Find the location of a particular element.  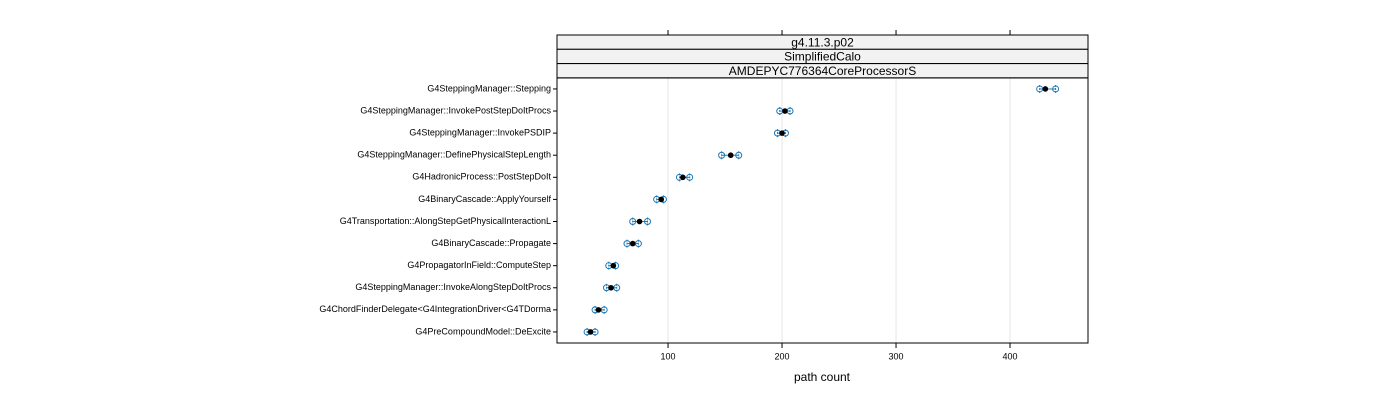

y-tick-label: G4PropagatorInField::ComputeStep is located at coordinates (479, 265).